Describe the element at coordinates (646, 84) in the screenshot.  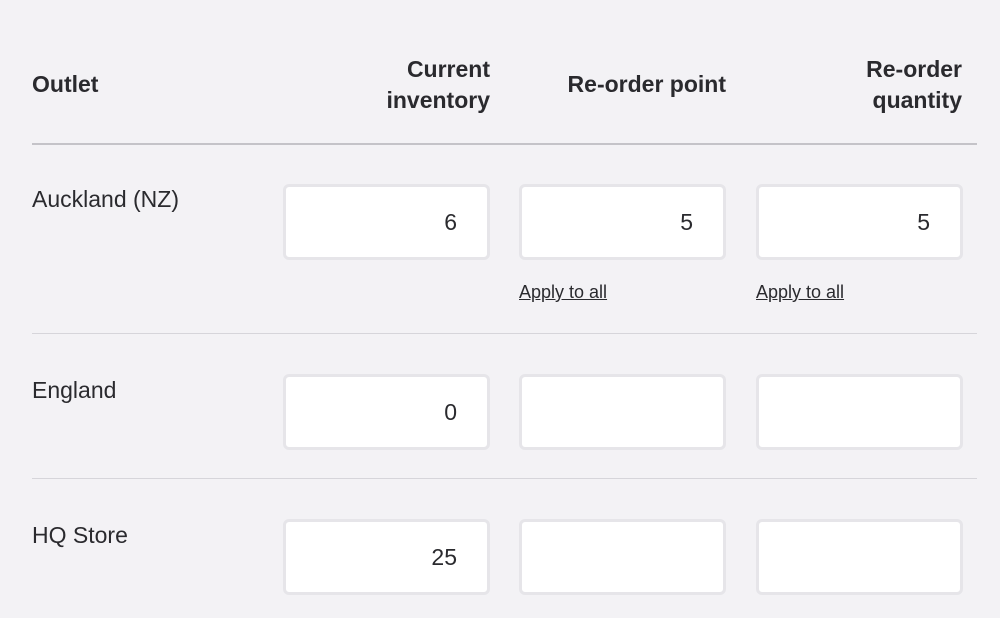
I see `header-reorder-point: Re-order point` at that location.